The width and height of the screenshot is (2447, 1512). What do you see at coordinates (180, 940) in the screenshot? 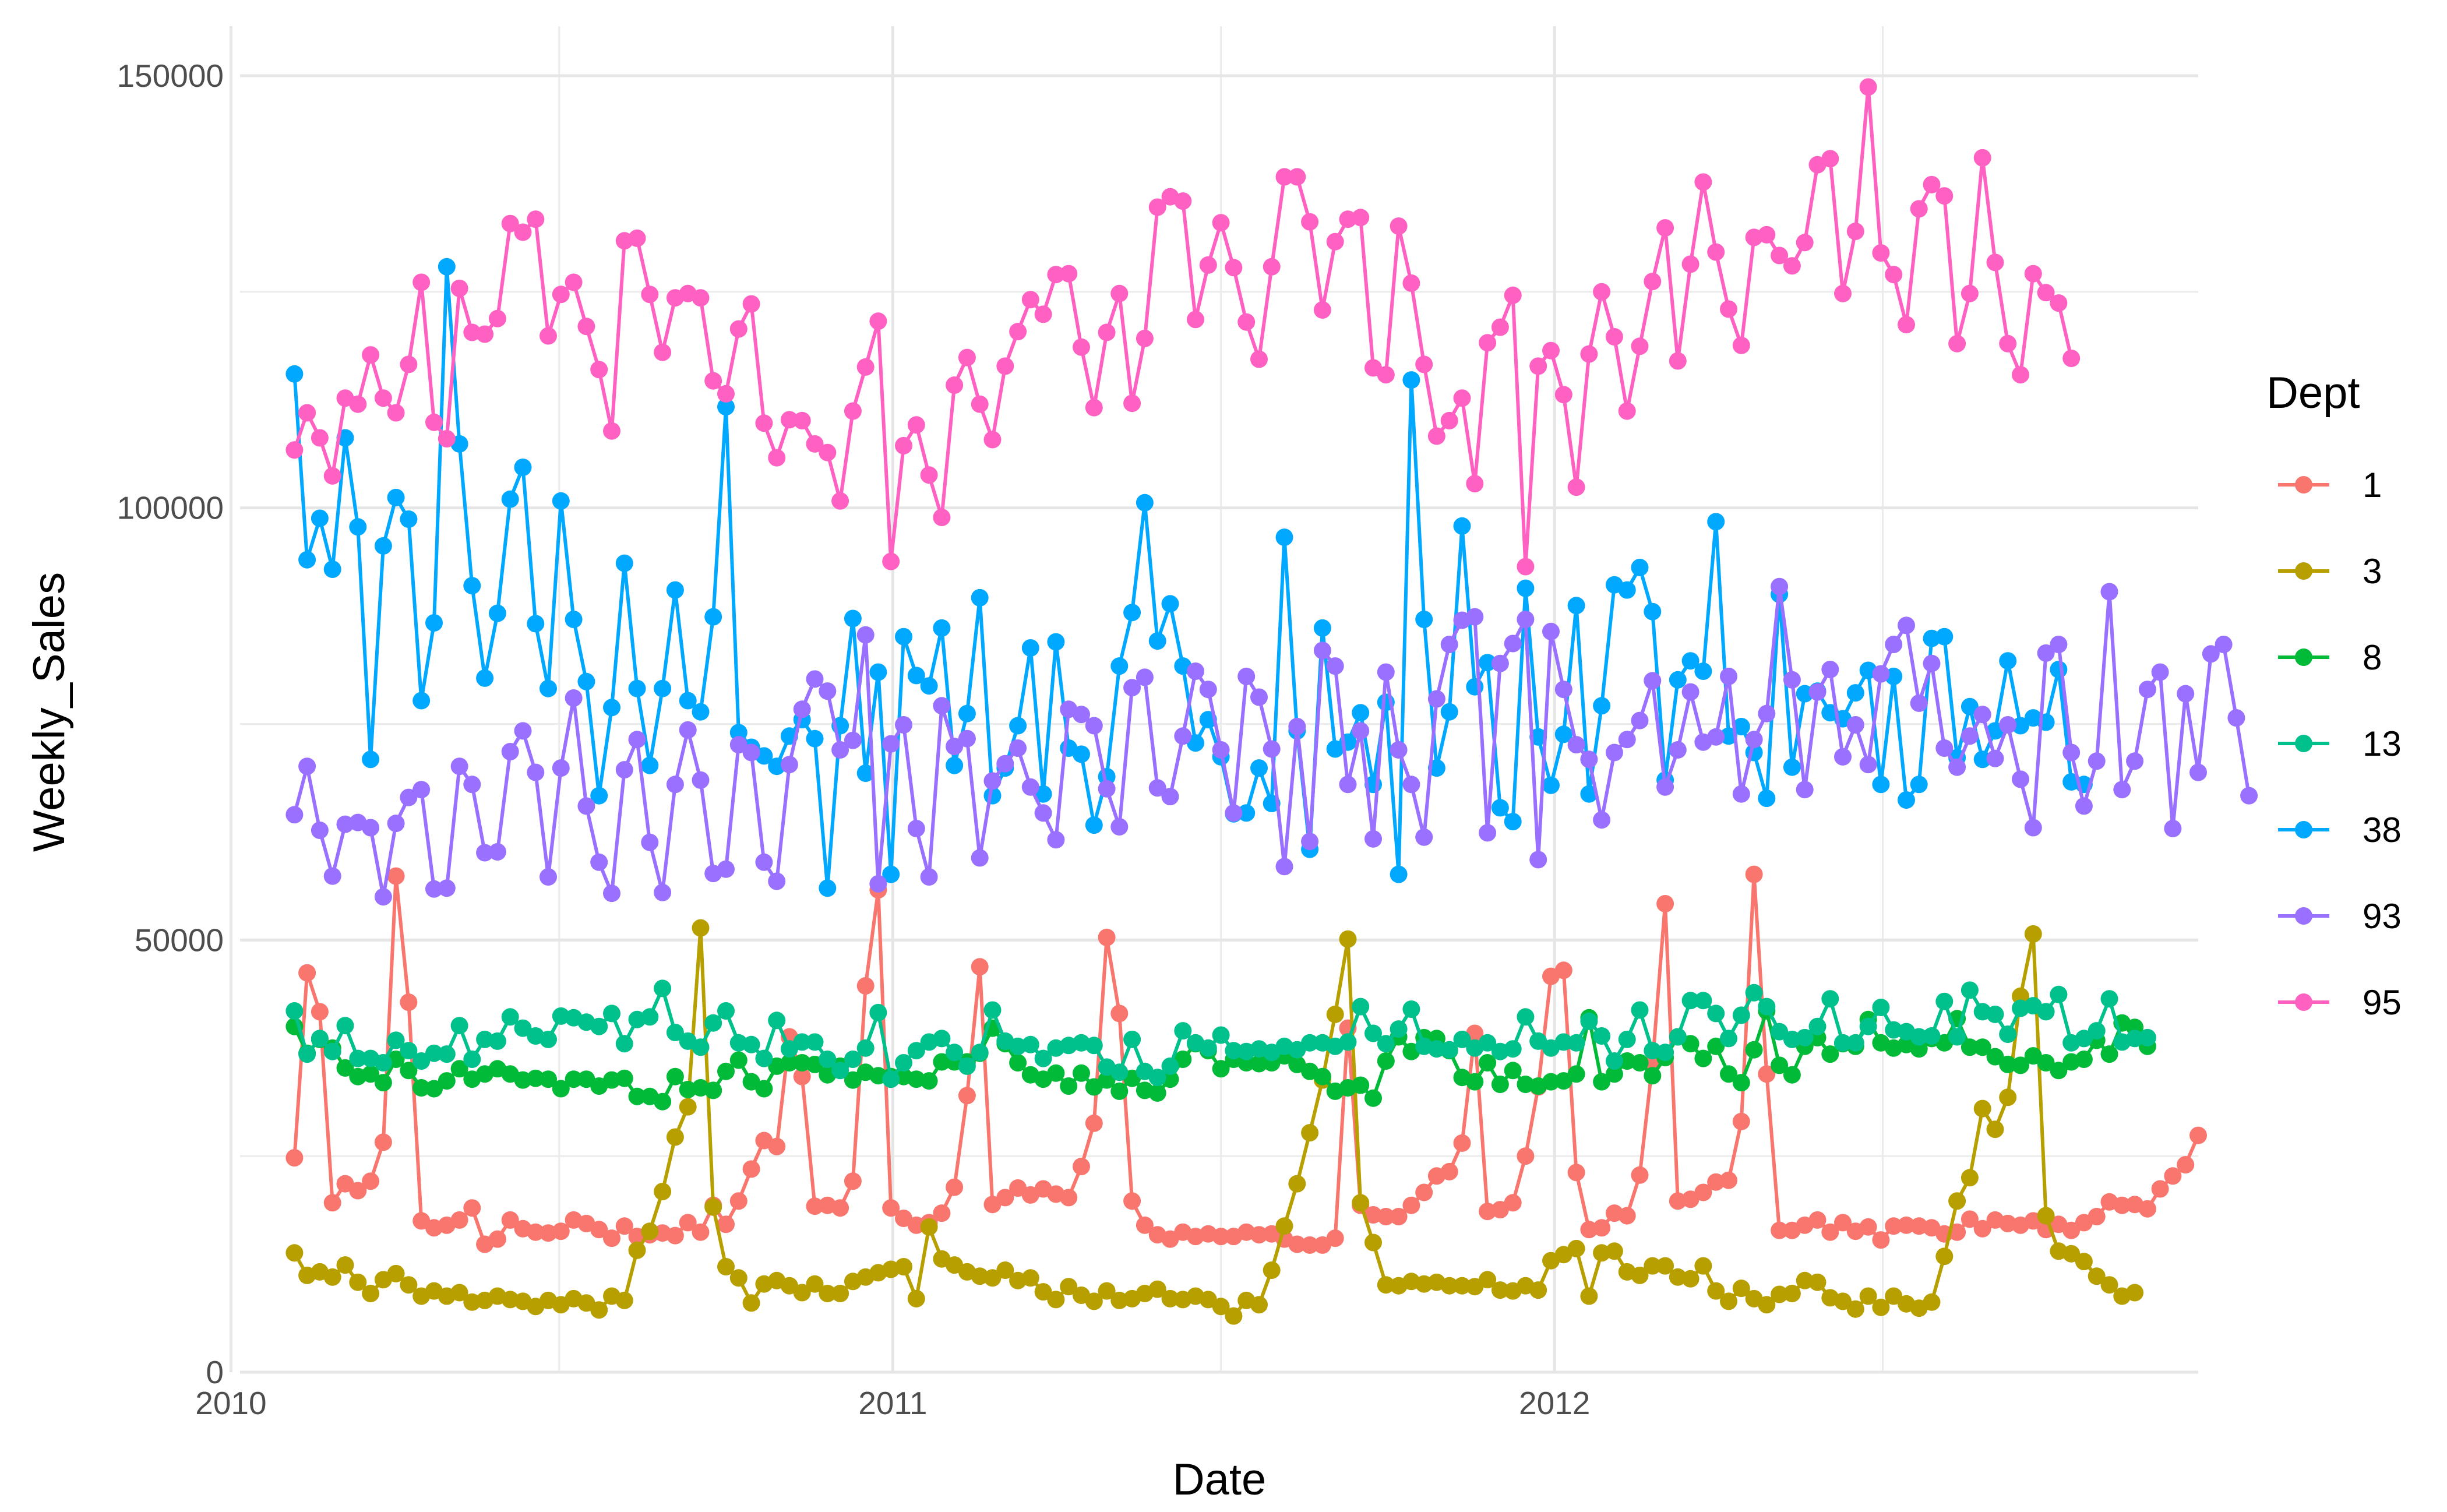
I see `y-tick-label: 50000` at bounding box center [180, 940].